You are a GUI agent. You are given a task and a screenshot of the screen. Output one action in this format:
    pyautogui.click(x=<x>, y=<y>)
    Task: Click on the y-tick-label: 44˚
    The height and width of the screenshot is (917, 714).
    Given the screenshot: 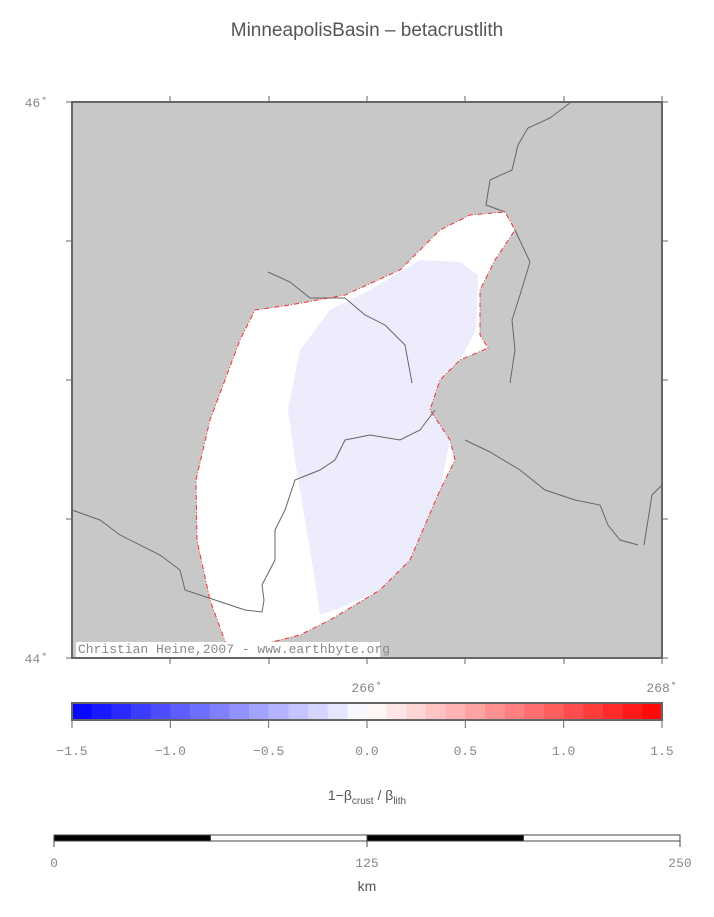 What is the action you would take?
    pyautogui.click(x=36, y=659)
    